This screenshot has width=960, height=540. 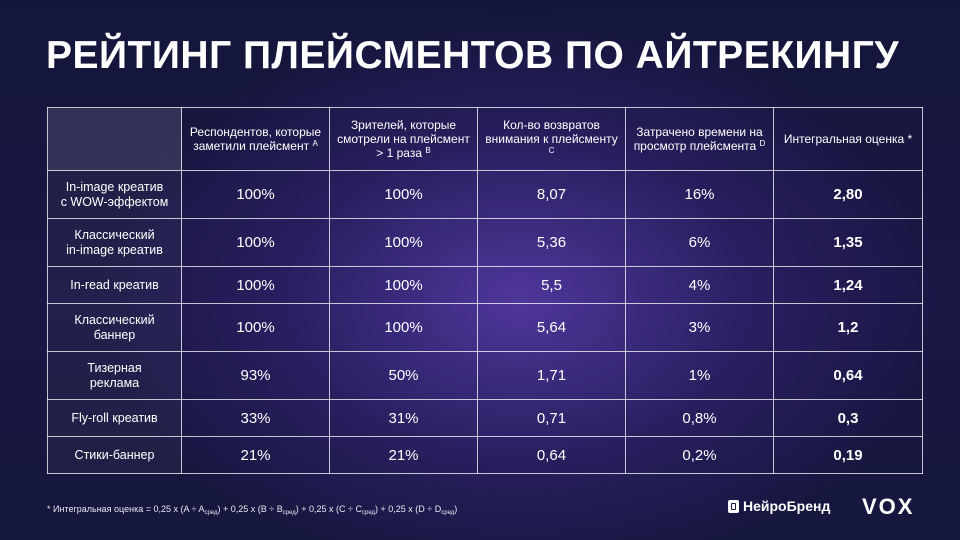 I want to click on table-row: Fly-roll креатив 33% 31% 0,71 0,8% 0,3, so click(x=485, y=418).